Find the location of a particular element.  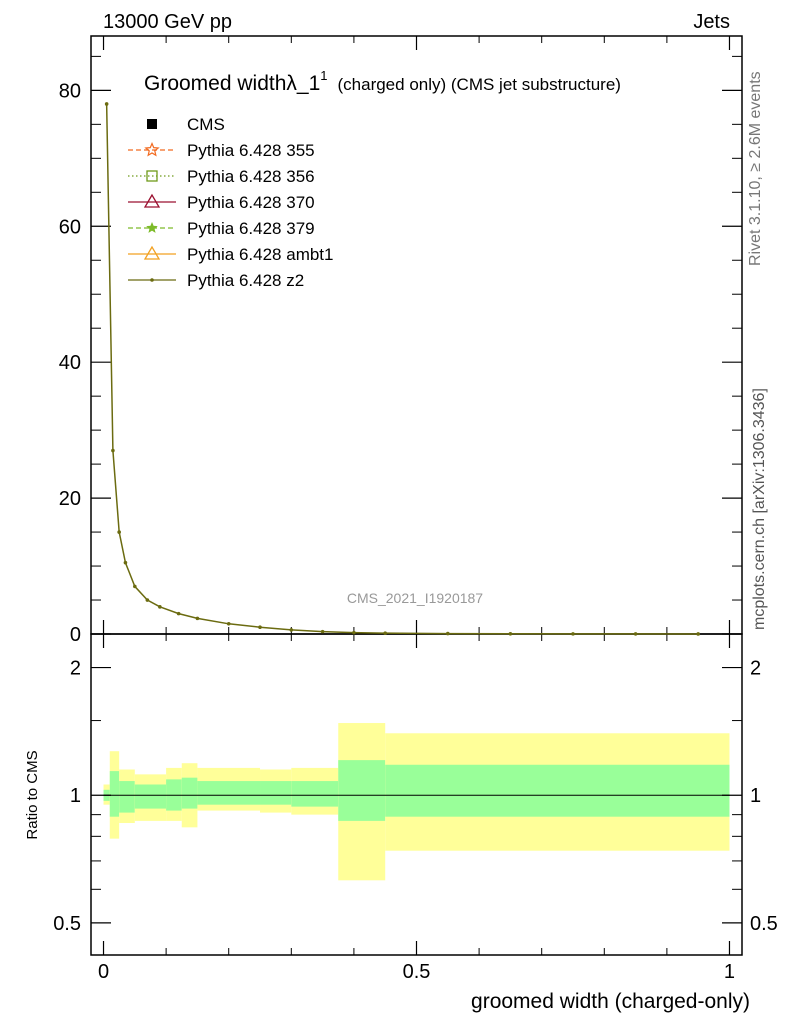

ratio-ytick-label-right-2: 2 is located at coordinates (755, 669).